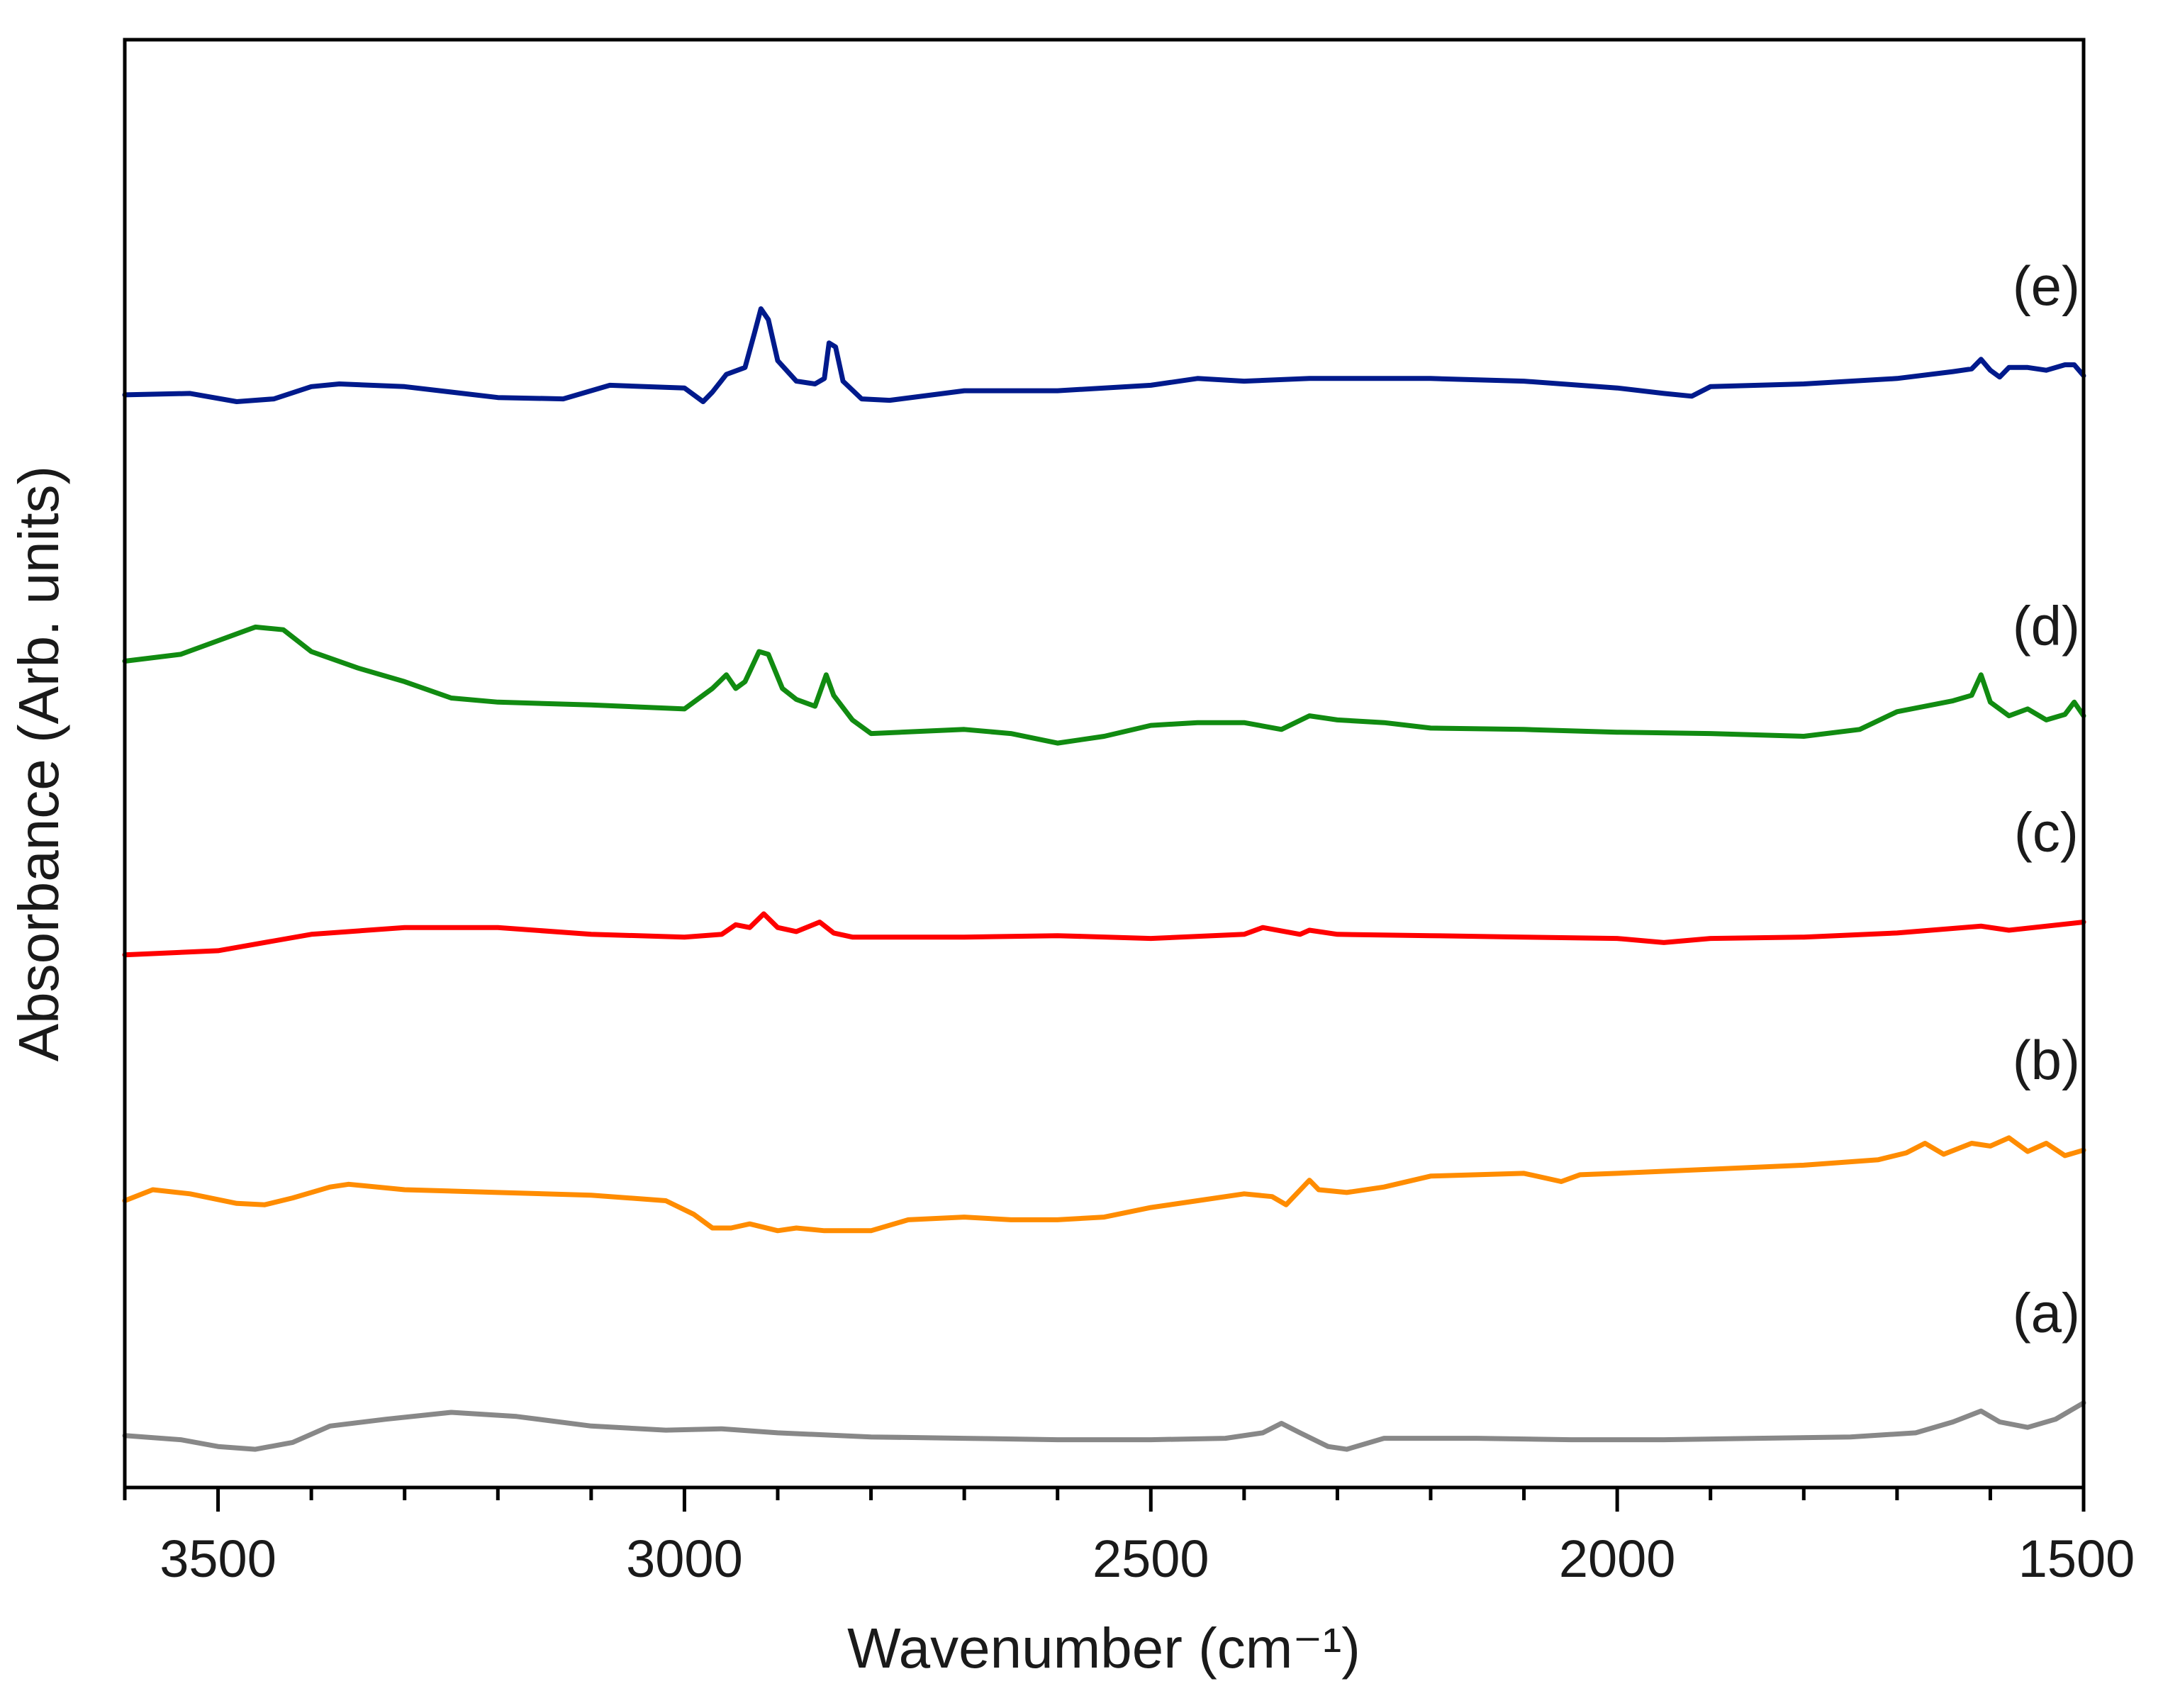  Describe the element at coordinates (2046, 1313) in the screenshot. I see `series-label-a: (a)` at that location.